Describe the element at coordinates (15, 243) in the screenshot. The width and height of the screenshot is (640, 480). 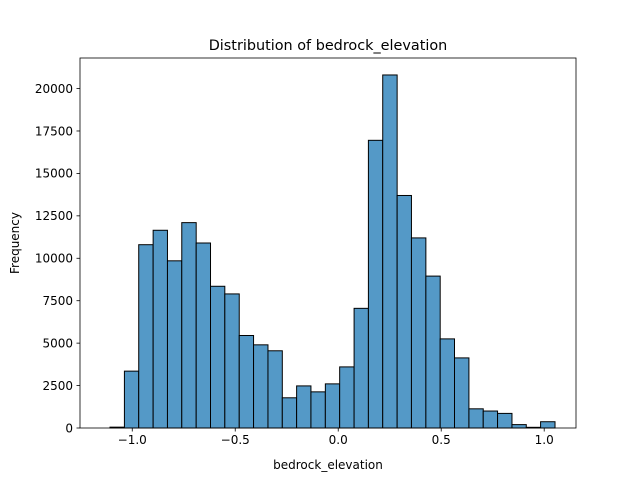
I see `y-axis-label: Frequency` at that location.